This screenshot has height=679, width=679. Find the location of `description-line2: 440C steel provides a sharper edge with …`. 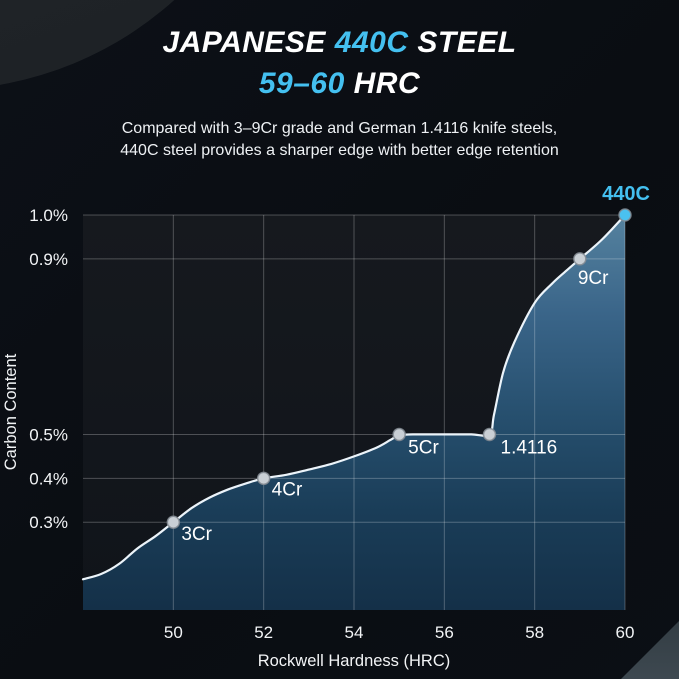

description-line2: 440C steel provides a sharper edge with … is located at coordinates (339, 150).